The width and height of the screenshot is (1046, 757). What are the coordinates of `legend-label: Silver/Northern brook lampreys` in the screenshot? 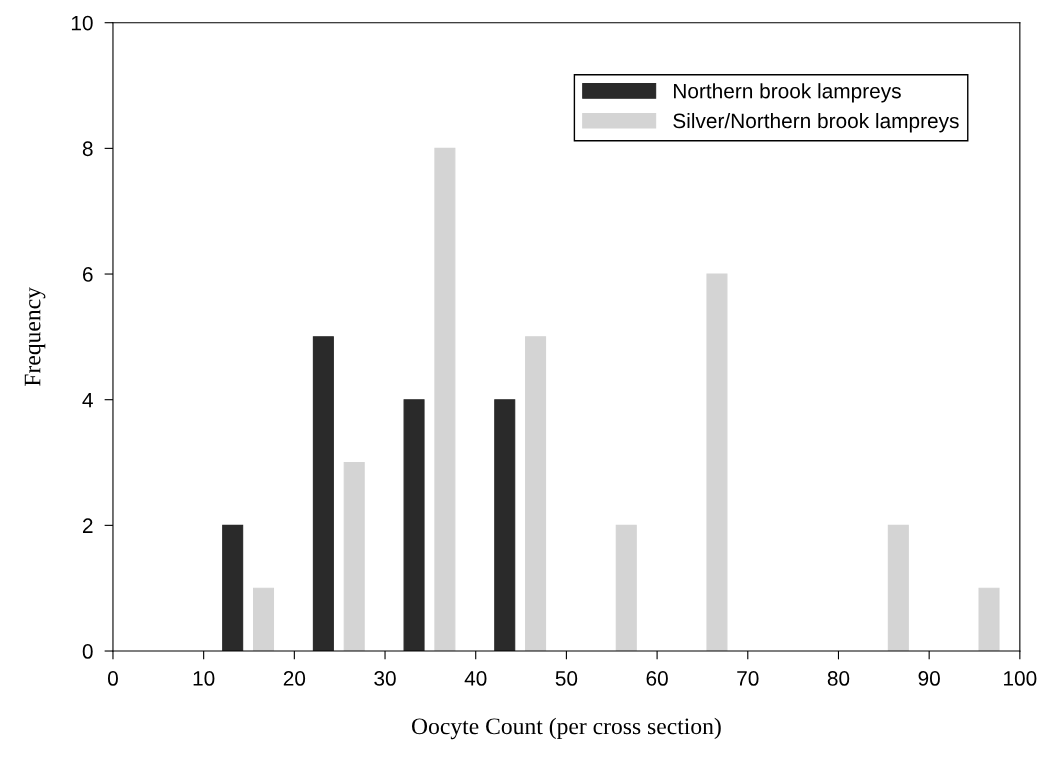 It's located at (816, 122).